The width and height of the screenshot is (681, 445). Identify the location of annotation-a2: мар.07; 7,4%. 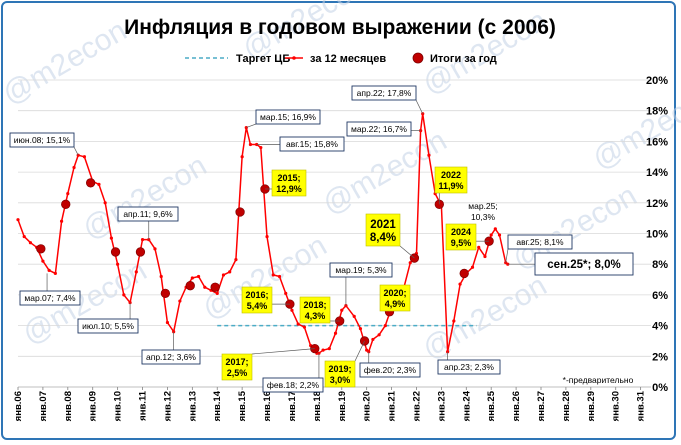
(50, 289).